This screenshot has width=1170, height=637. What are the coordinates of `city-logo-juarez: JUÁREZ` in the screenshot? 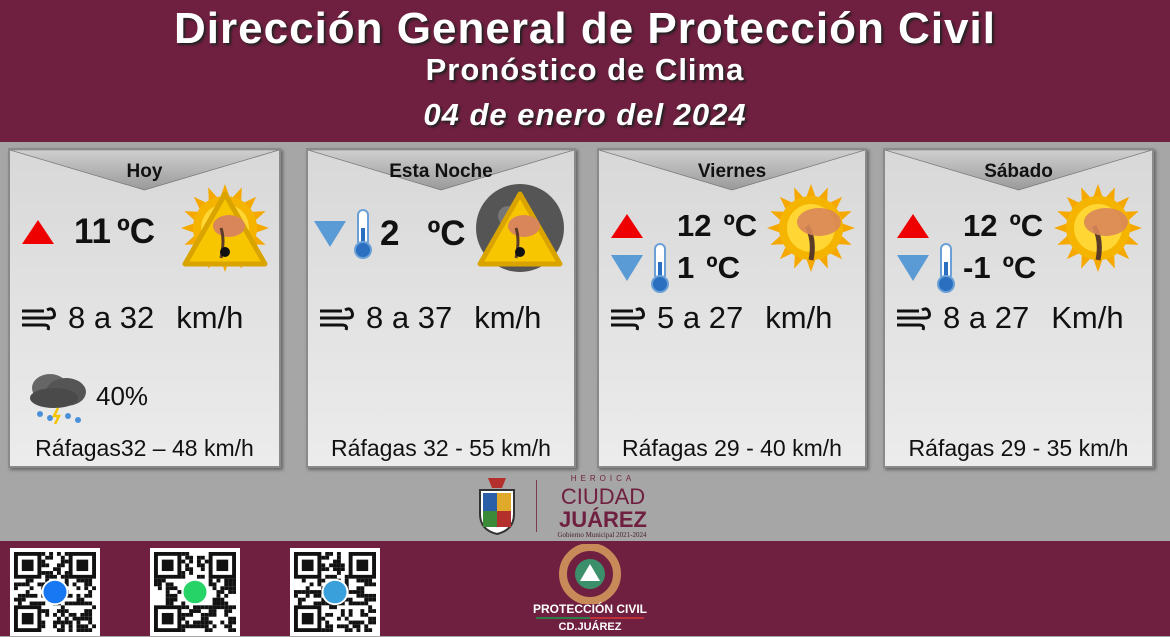 It's located at (602, 519).